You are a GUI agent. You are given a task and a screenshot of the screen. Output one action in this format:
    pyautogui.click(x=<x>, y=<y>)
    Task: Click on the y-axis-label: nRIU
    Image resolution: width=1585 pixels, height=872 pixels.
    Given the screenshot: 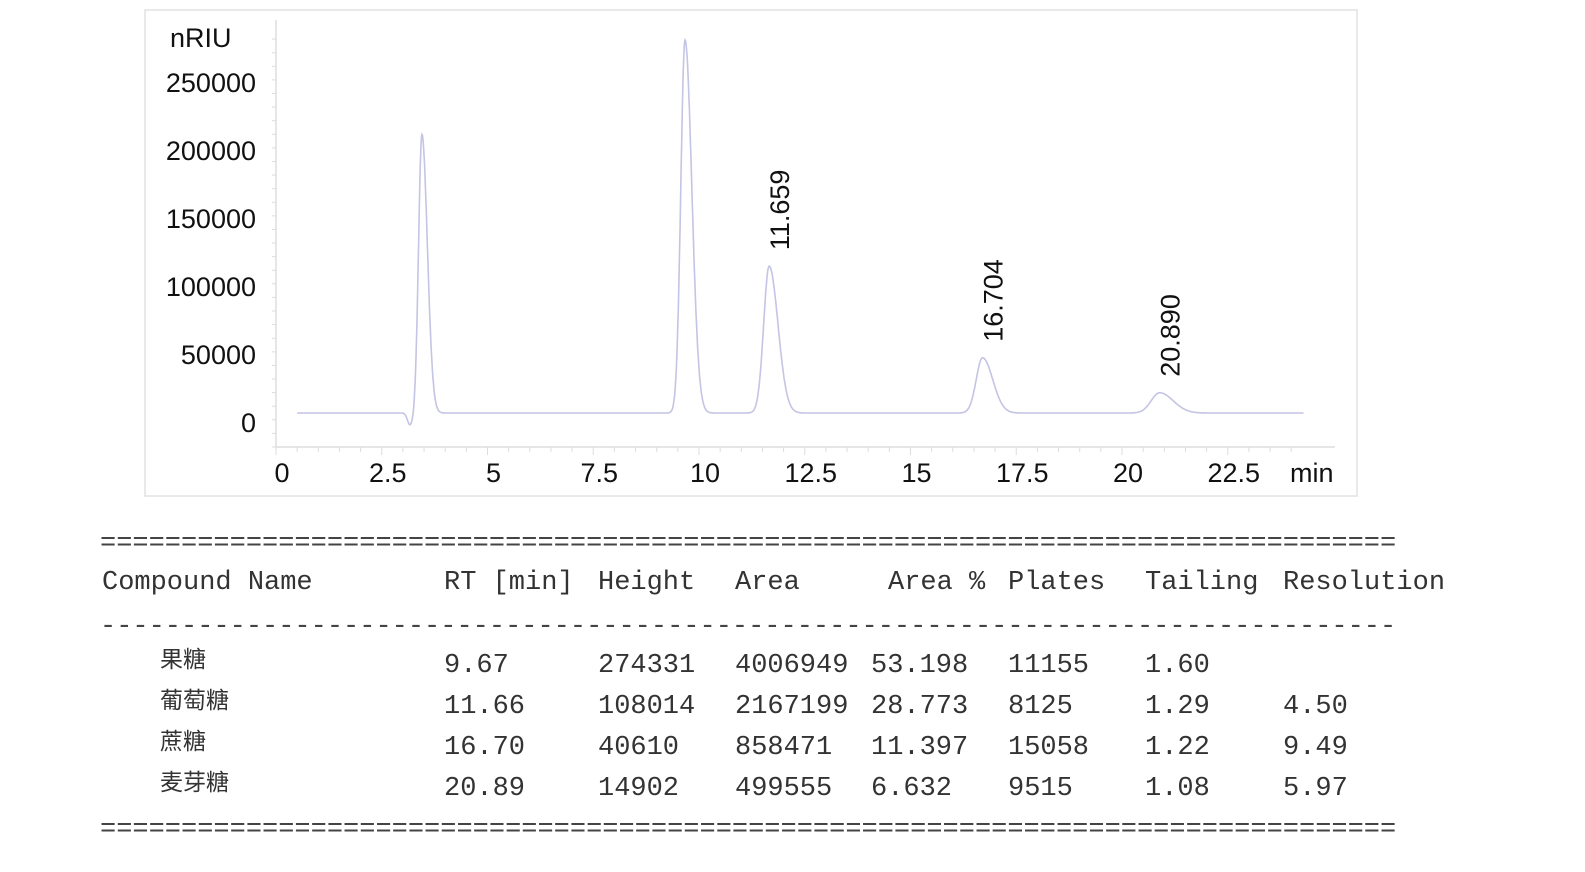 What is the action you would take?
    pyautogui.click(x=201, y=38)
    